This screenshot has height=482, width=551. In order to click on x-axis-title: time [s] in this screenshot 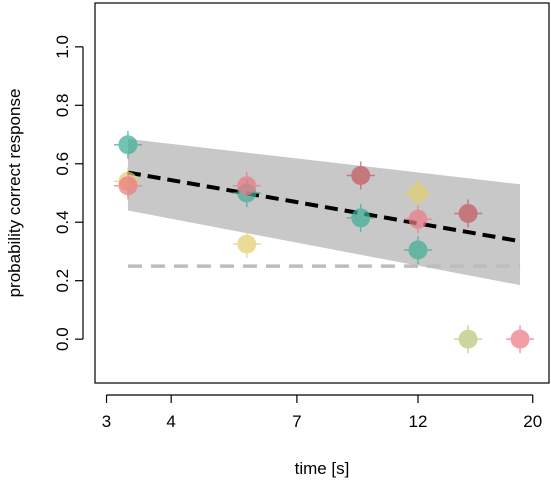, I will do `click(322, 468)`.